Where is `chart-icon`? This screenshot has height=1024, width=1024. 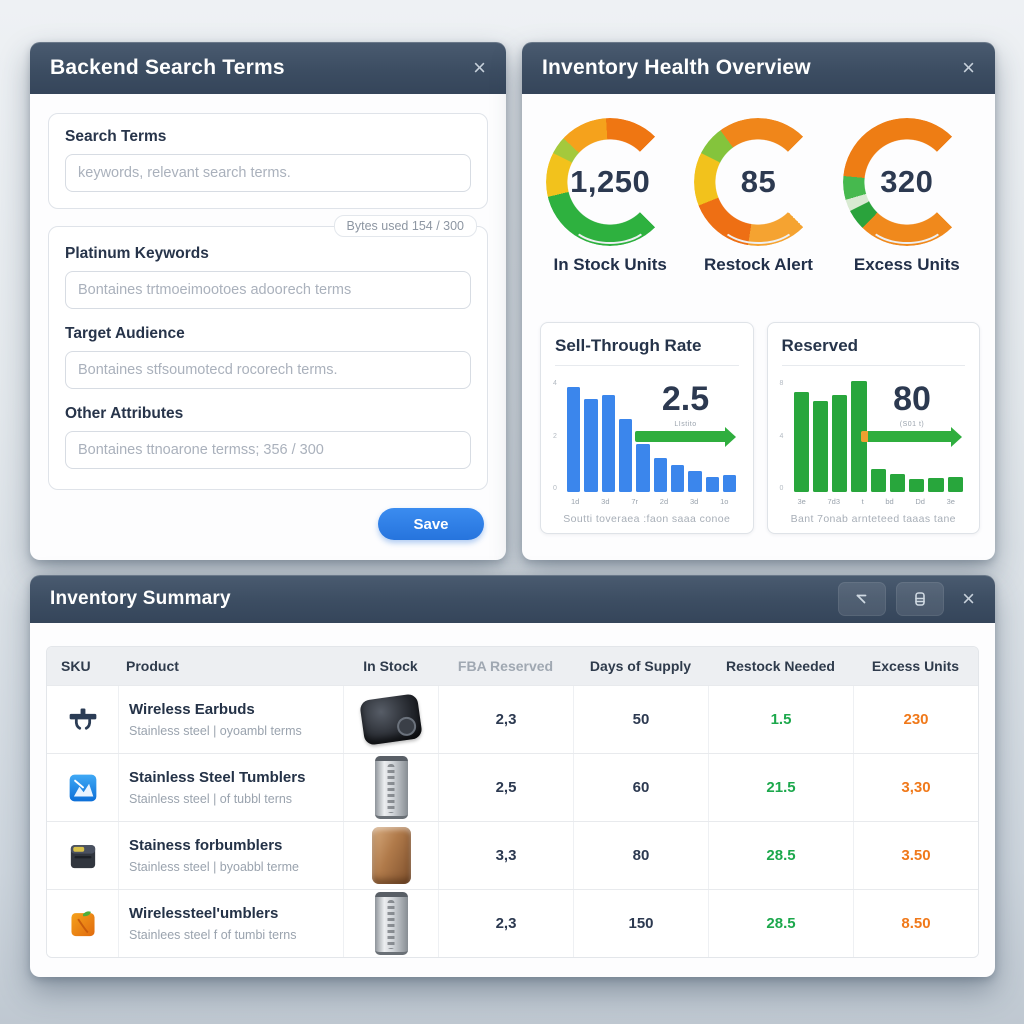 chart-icon is located at coordinates (82, 787).